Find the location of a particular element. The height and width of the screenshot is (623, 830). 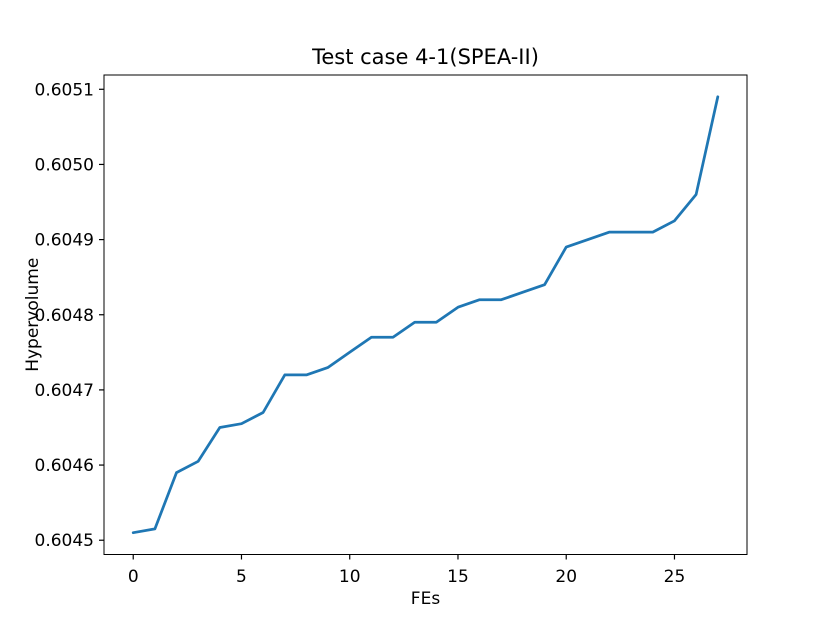

y-axis-tick-label: 0.6049 is located at coordinates (64, 241).